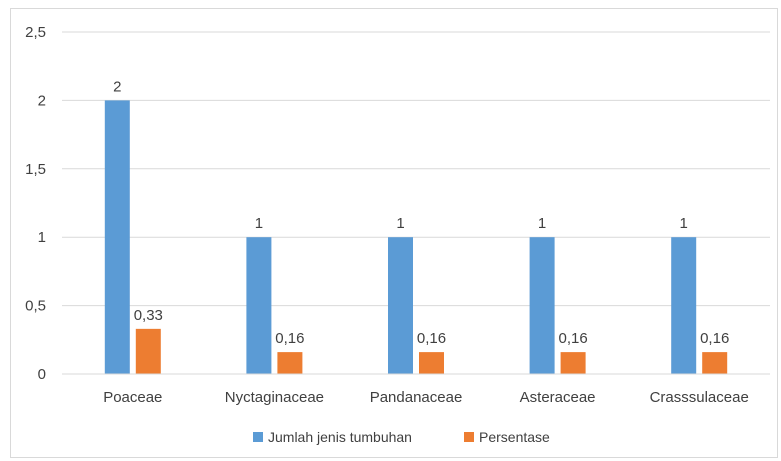 Image resolution: width=781 pixels, height=461 pixels. Describe the element at coordinates (558, 397) in the screenshot. I see `x-category-label: Asteraceae` at that location.